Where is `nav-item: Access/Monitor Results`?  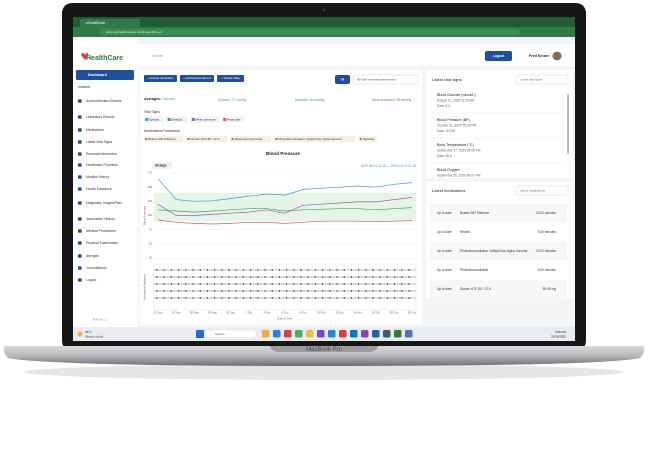
nav-item: Access/Monitor Results is located at coordinates (104, 101).